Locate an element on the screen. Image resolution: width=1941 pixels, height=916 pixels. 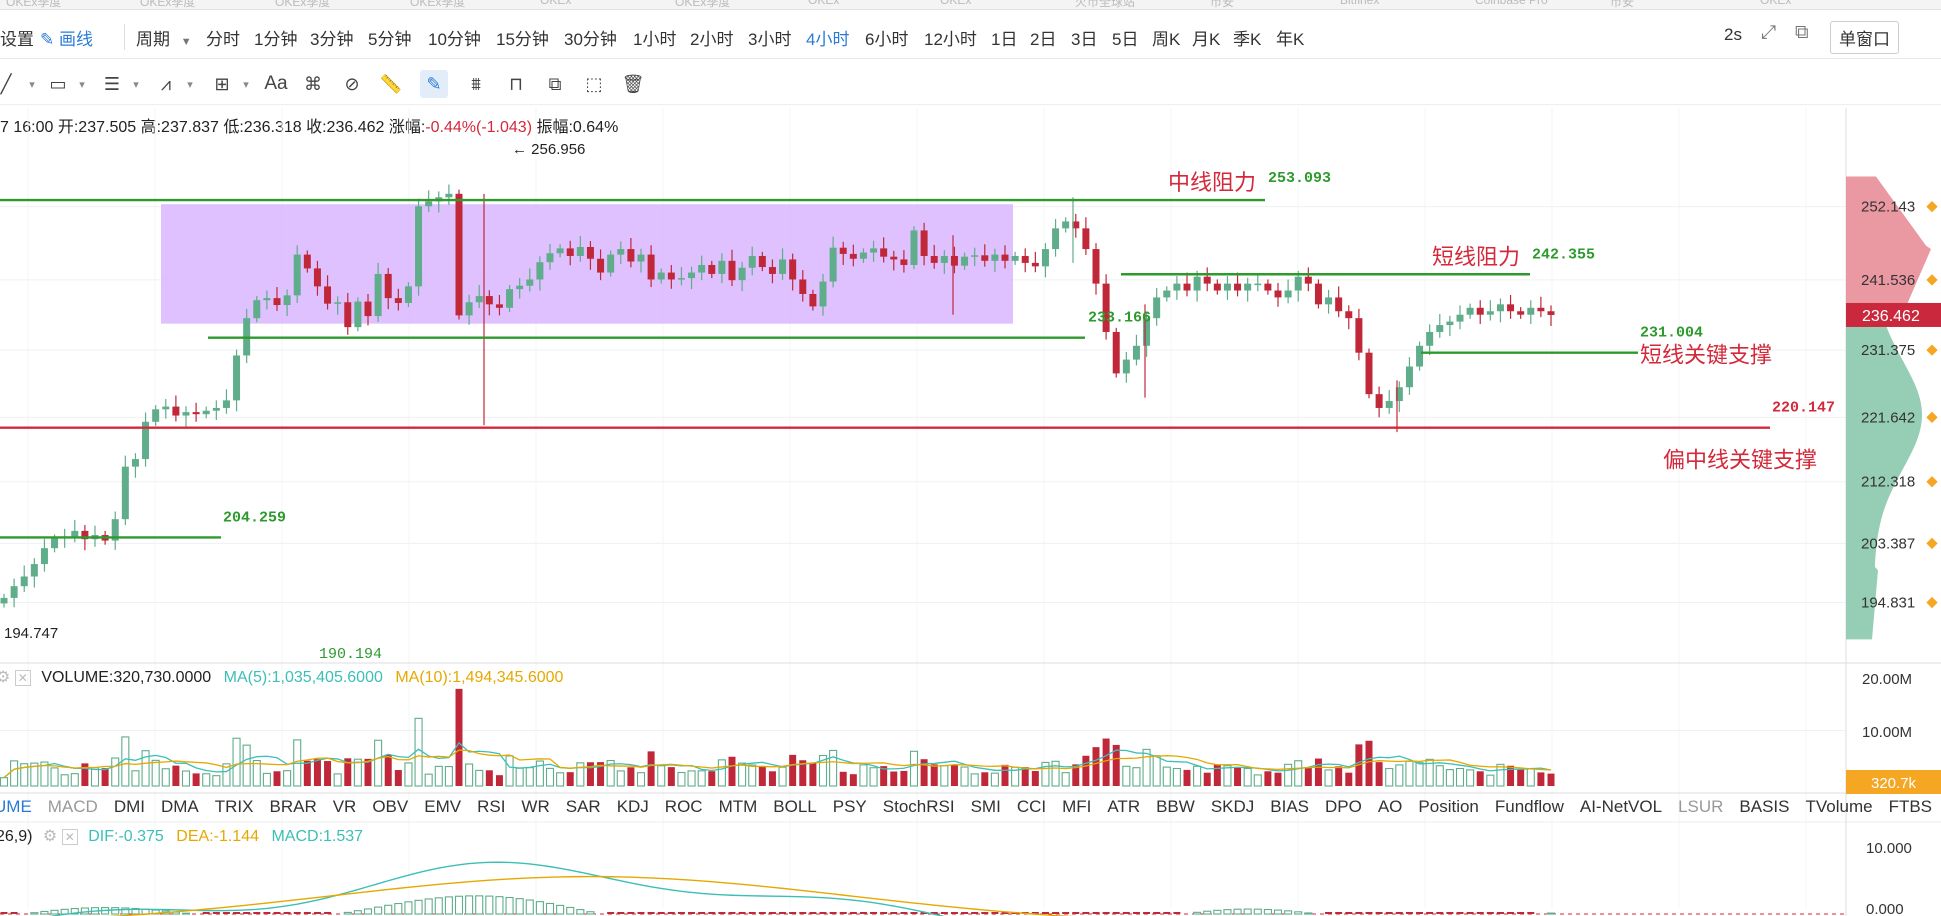
indicator-tab-dmi: DMI is located at coordinates (129, 806).